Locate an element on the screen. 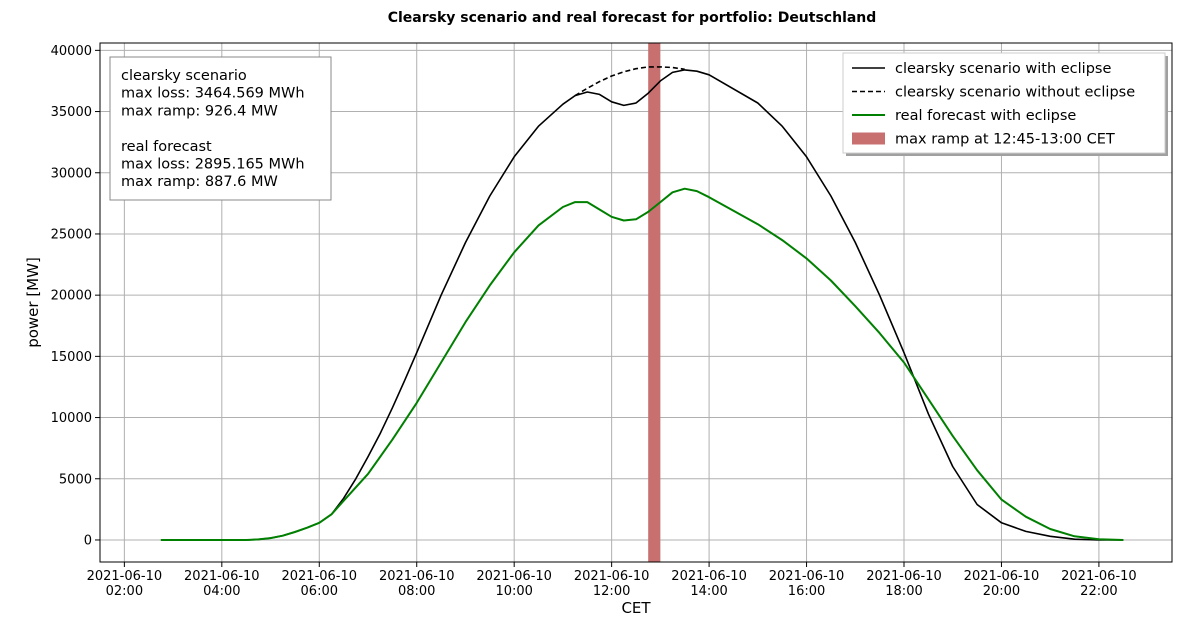  y-tick-label: 0 is located at coordinates (88, 540).